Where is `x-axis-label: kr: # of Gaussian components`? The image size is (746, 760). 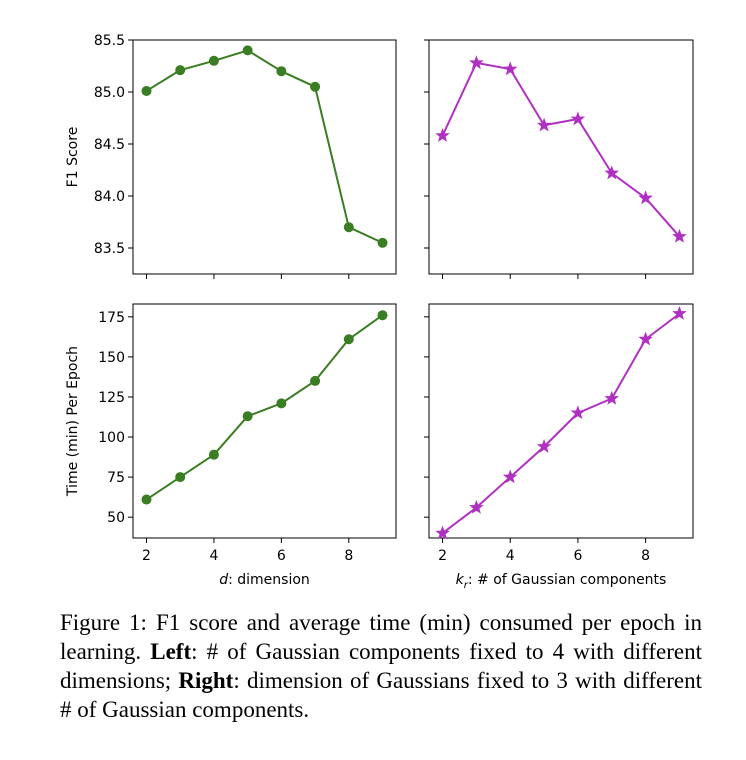
x-axis-label: kr: # of Gaussian components is located at coordinates (561, 581).